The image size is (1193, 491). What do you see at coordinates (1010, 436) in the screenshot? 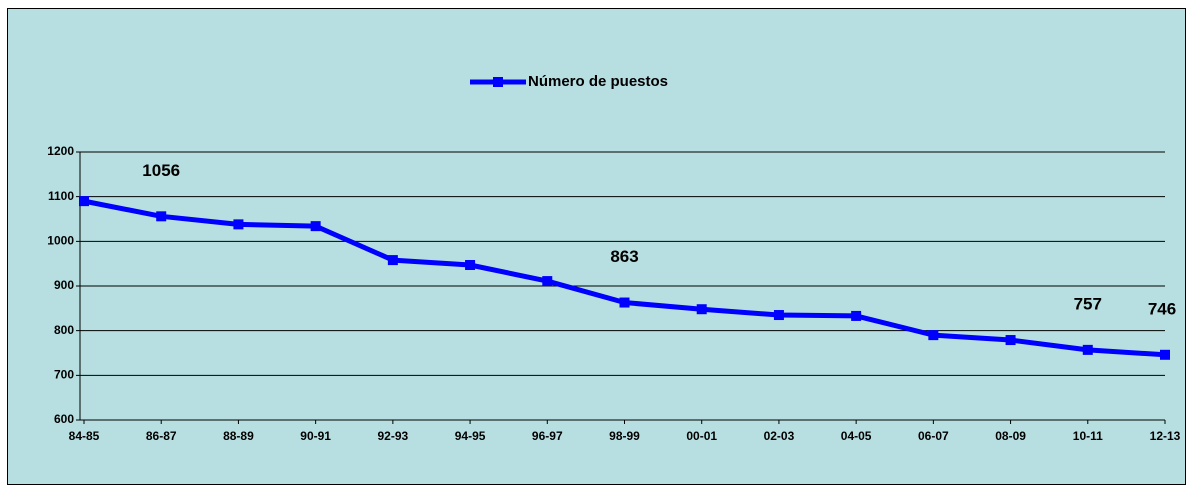
I see `x-tick-label: 08-09` at bounding box center [1010, 436].